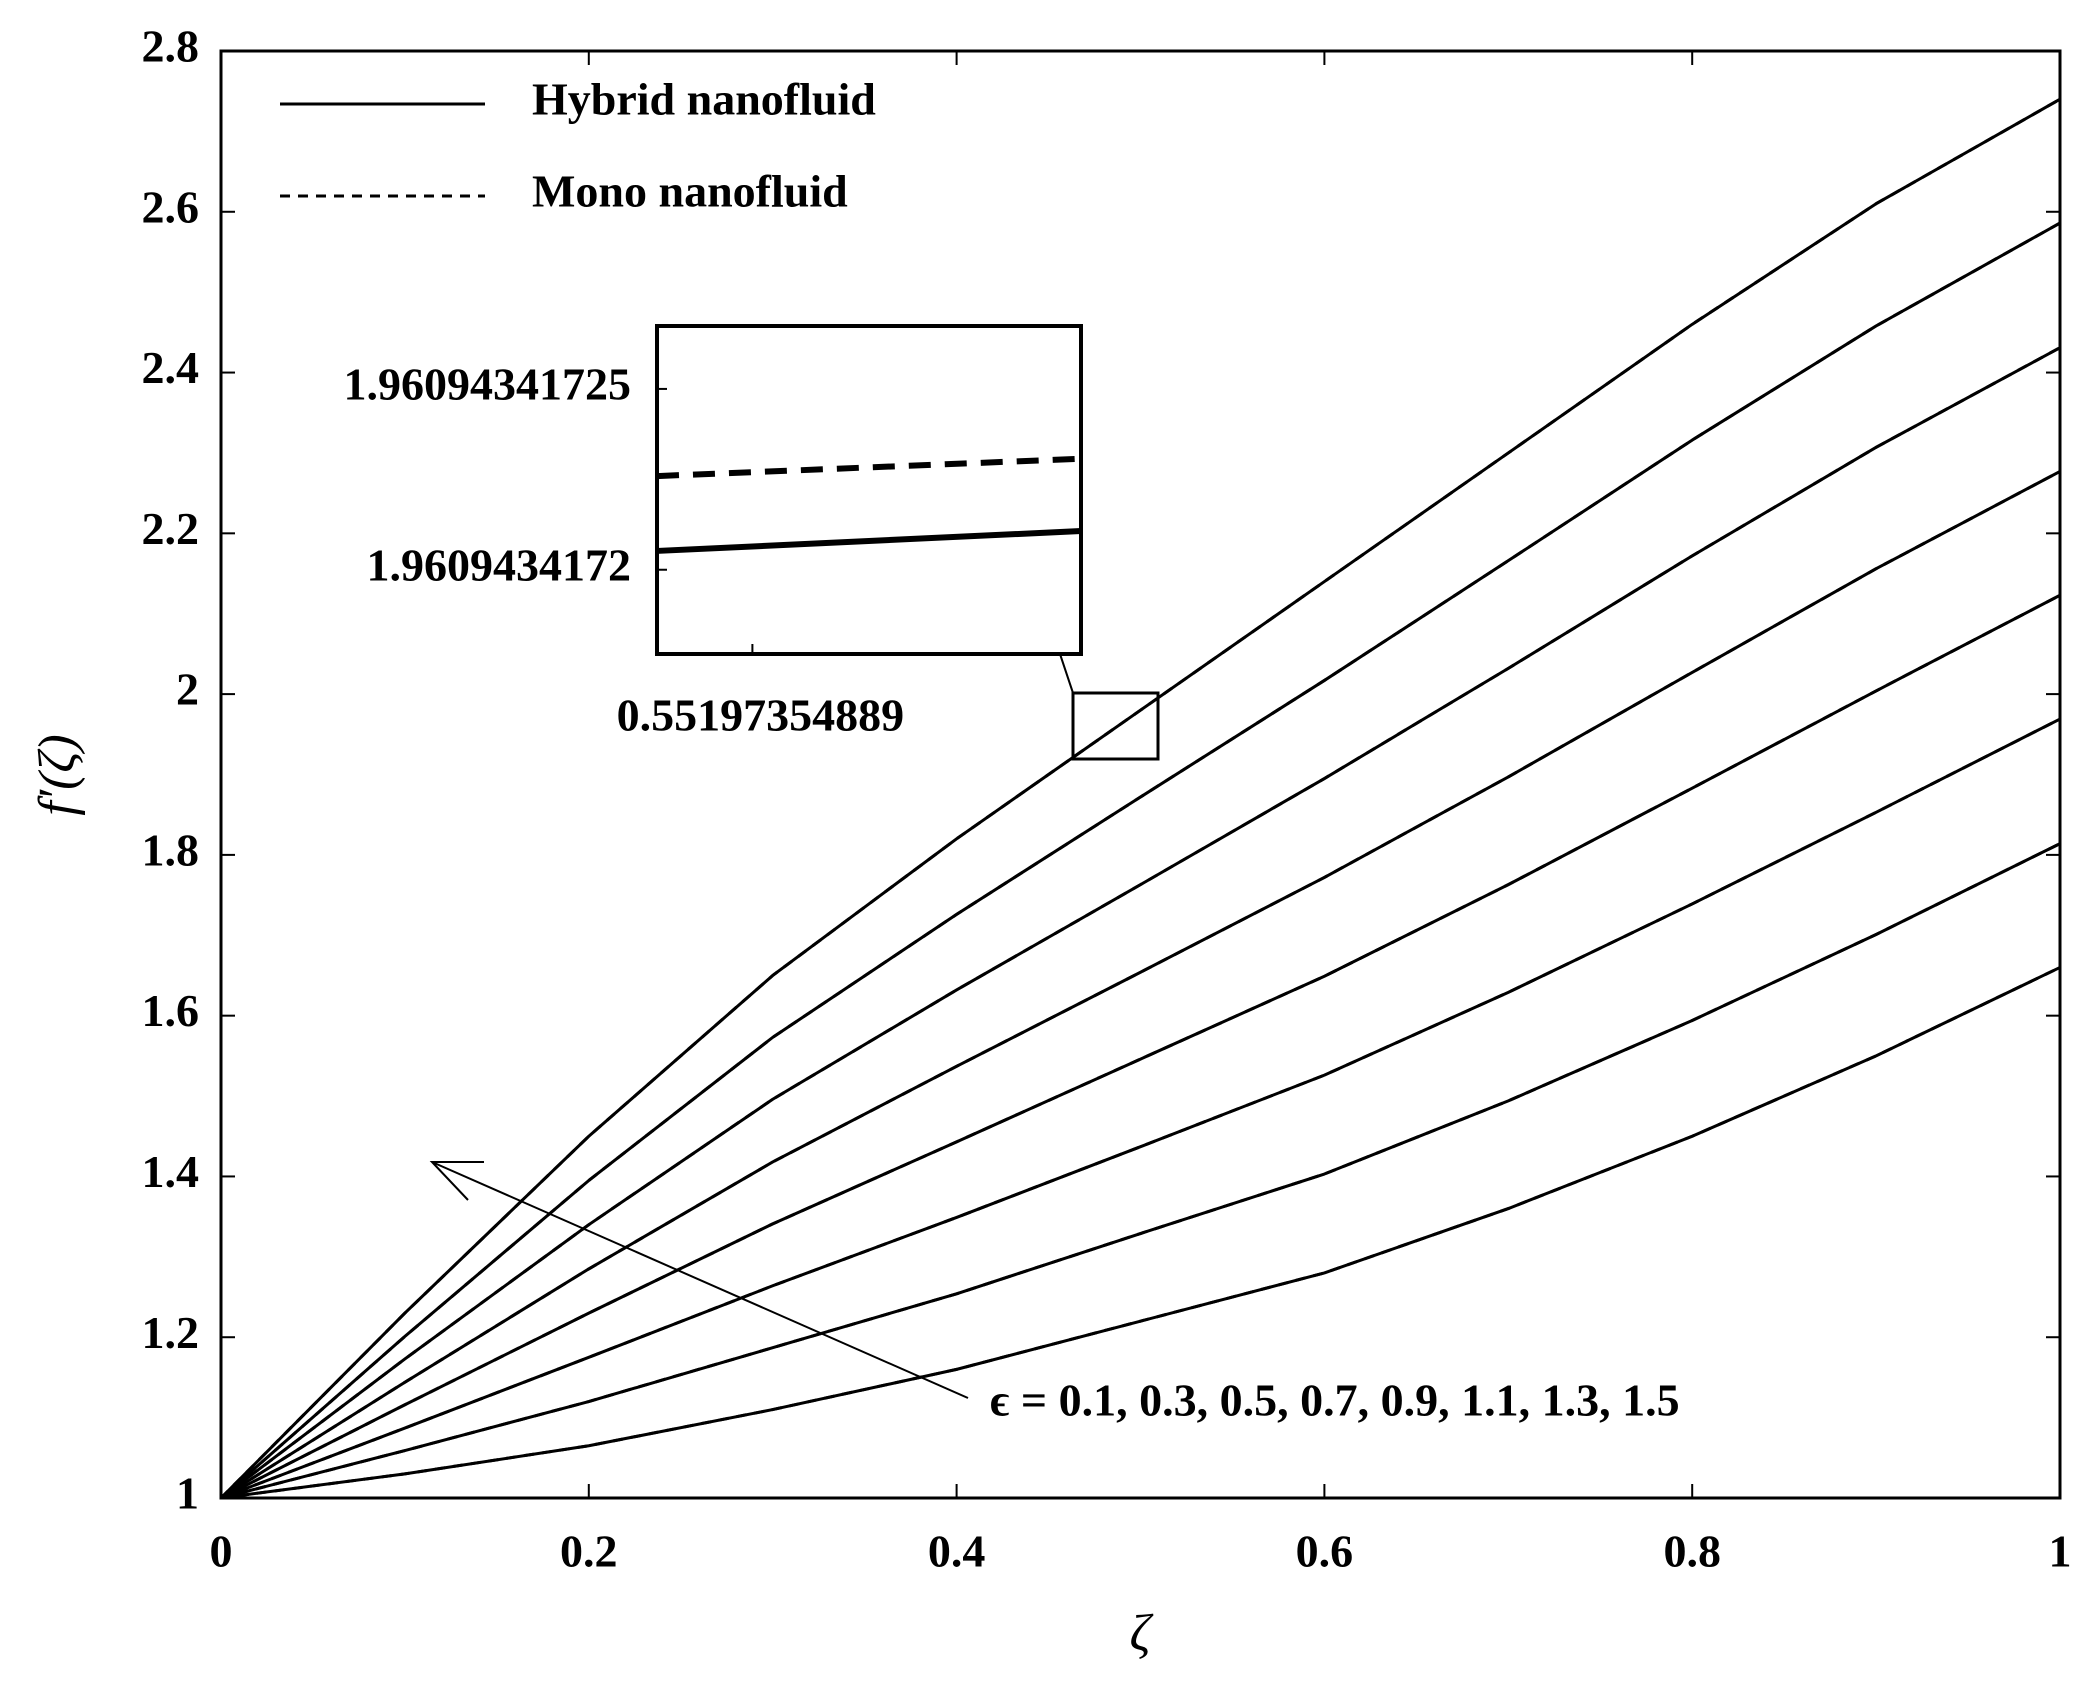 This screenshot has height=1688, width=2081. What do you see at coordinates (704, 99) in the screenshot?
I see `legend-label: Hybrid nanofluid` at bounding box center [704, 99].